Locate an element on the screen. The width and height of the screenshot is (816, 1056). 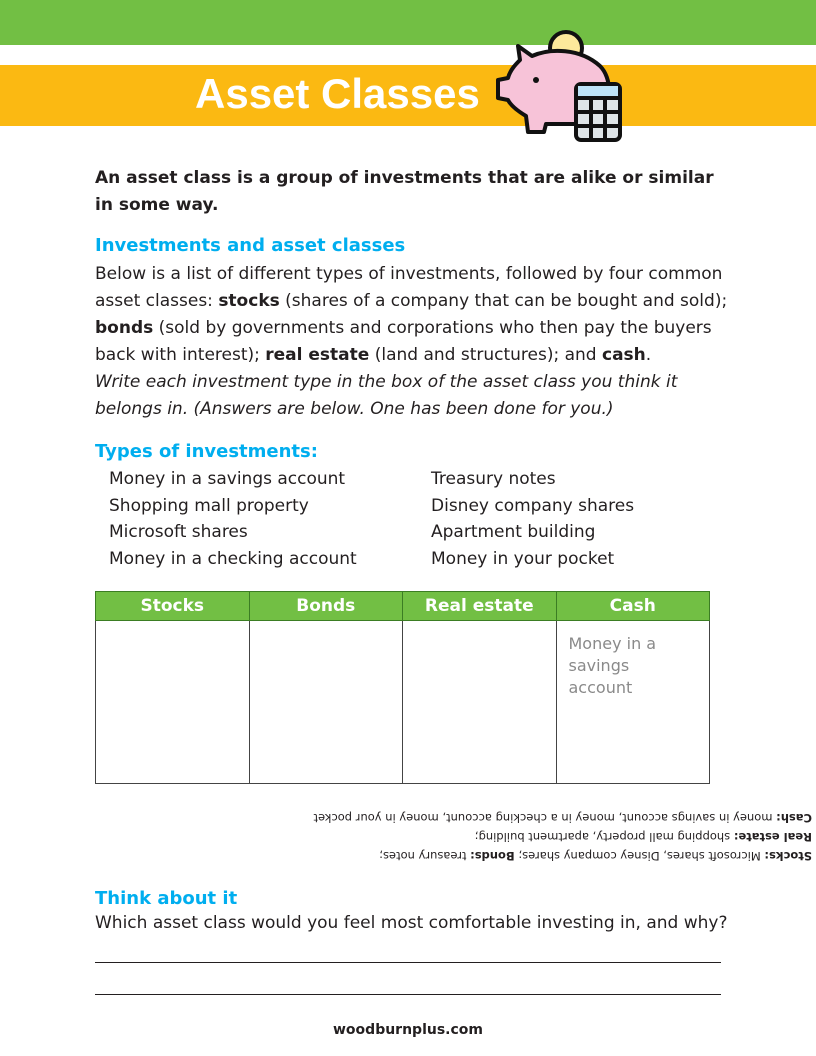
header-bonds: Bonds is located at coordinates (325, 606).